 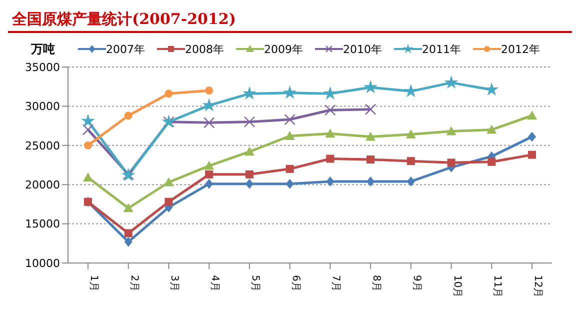 What do you see at coordinates (43, 49) in the screenshot?
I see `y-axis-title: 万吨` at bounding box center [43, 49].